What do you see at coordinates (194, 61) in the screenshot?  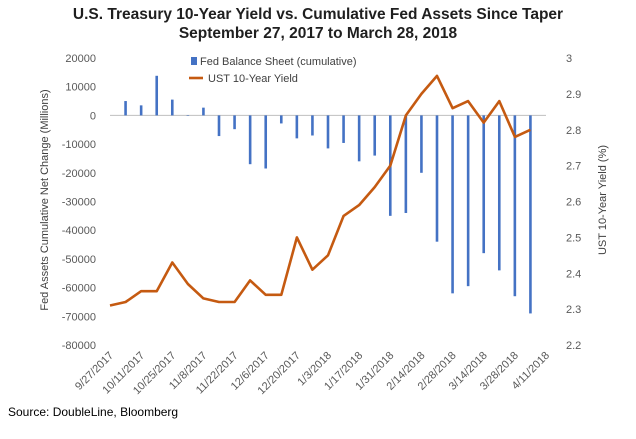 I see `legend-bar-swatch` at bounding box center [194, 61].